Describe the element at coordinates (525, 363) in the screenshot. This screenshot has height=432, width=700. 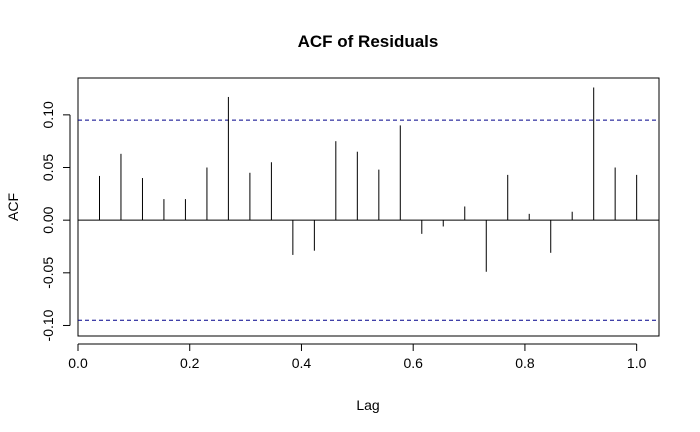
I see `x-tick-label: 0.8` at that location.